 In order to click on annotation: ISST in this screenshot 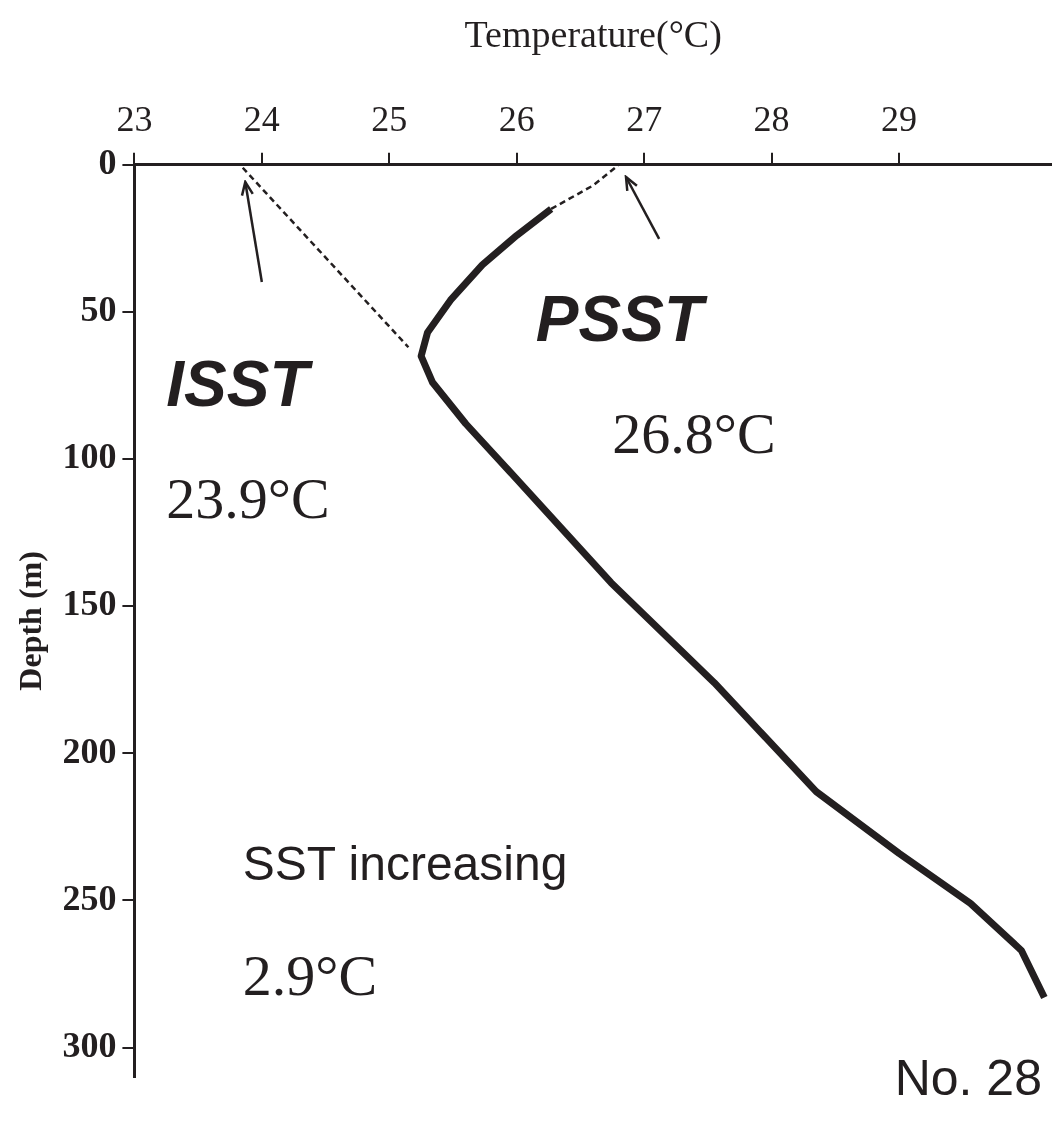, I will do `click(240, 384)`.